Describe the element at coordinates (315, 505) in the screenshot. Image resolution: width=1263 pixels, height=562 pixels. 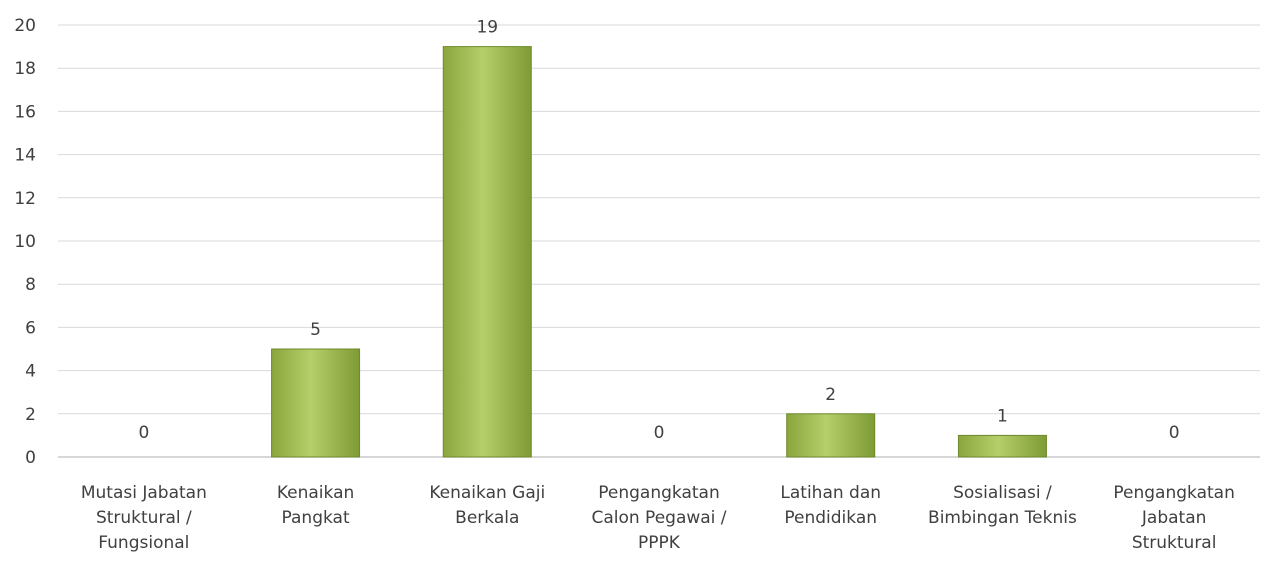
I see `x-category-label: Kenaikan Pangkat` at that location.